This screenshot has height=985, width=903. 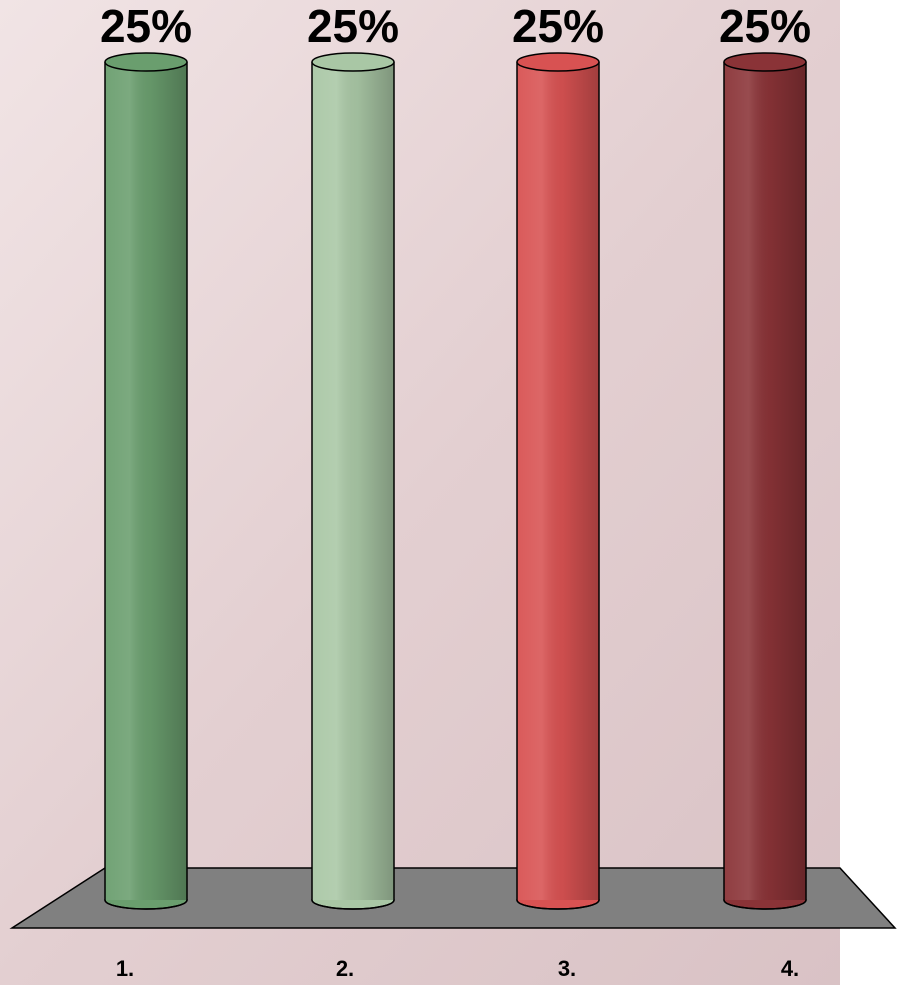 I want to click on x-tick-label: 3., so click(x=567, y=968).